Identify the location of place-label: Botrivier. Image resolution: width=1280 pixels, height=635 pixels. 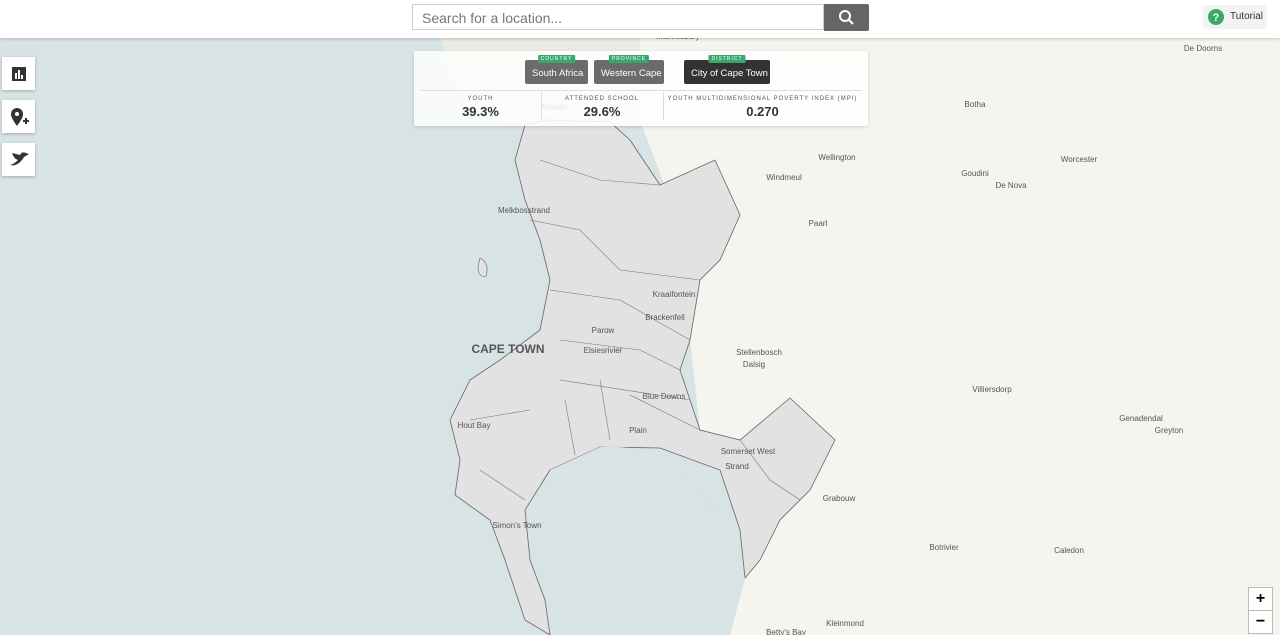
(944, 547).